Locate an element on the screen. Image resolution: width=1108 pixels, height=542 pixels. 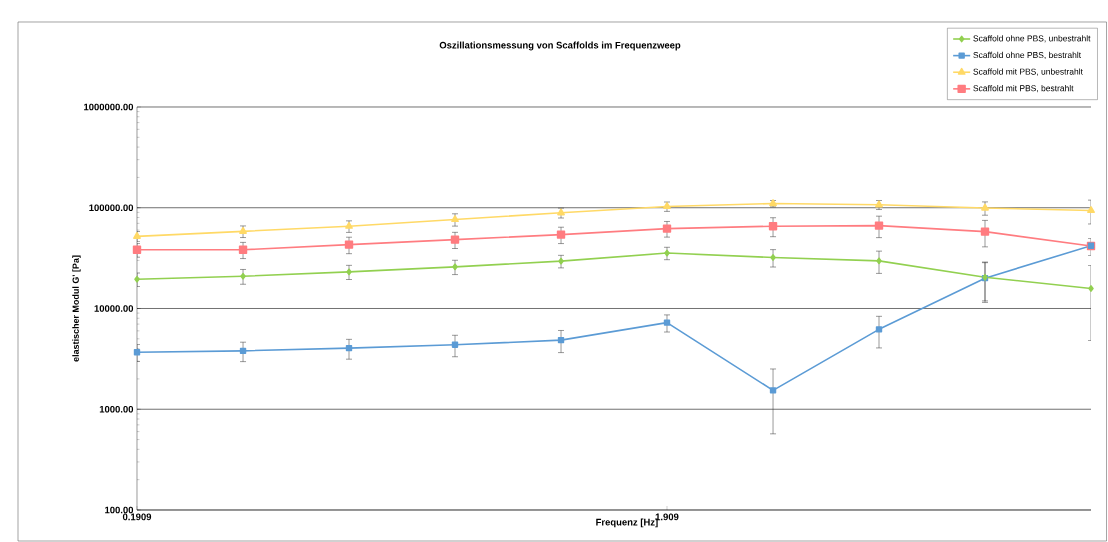
legend-label: Scaffold ohne PBS, unbestrahlt is located at coordinates (1032, 39).